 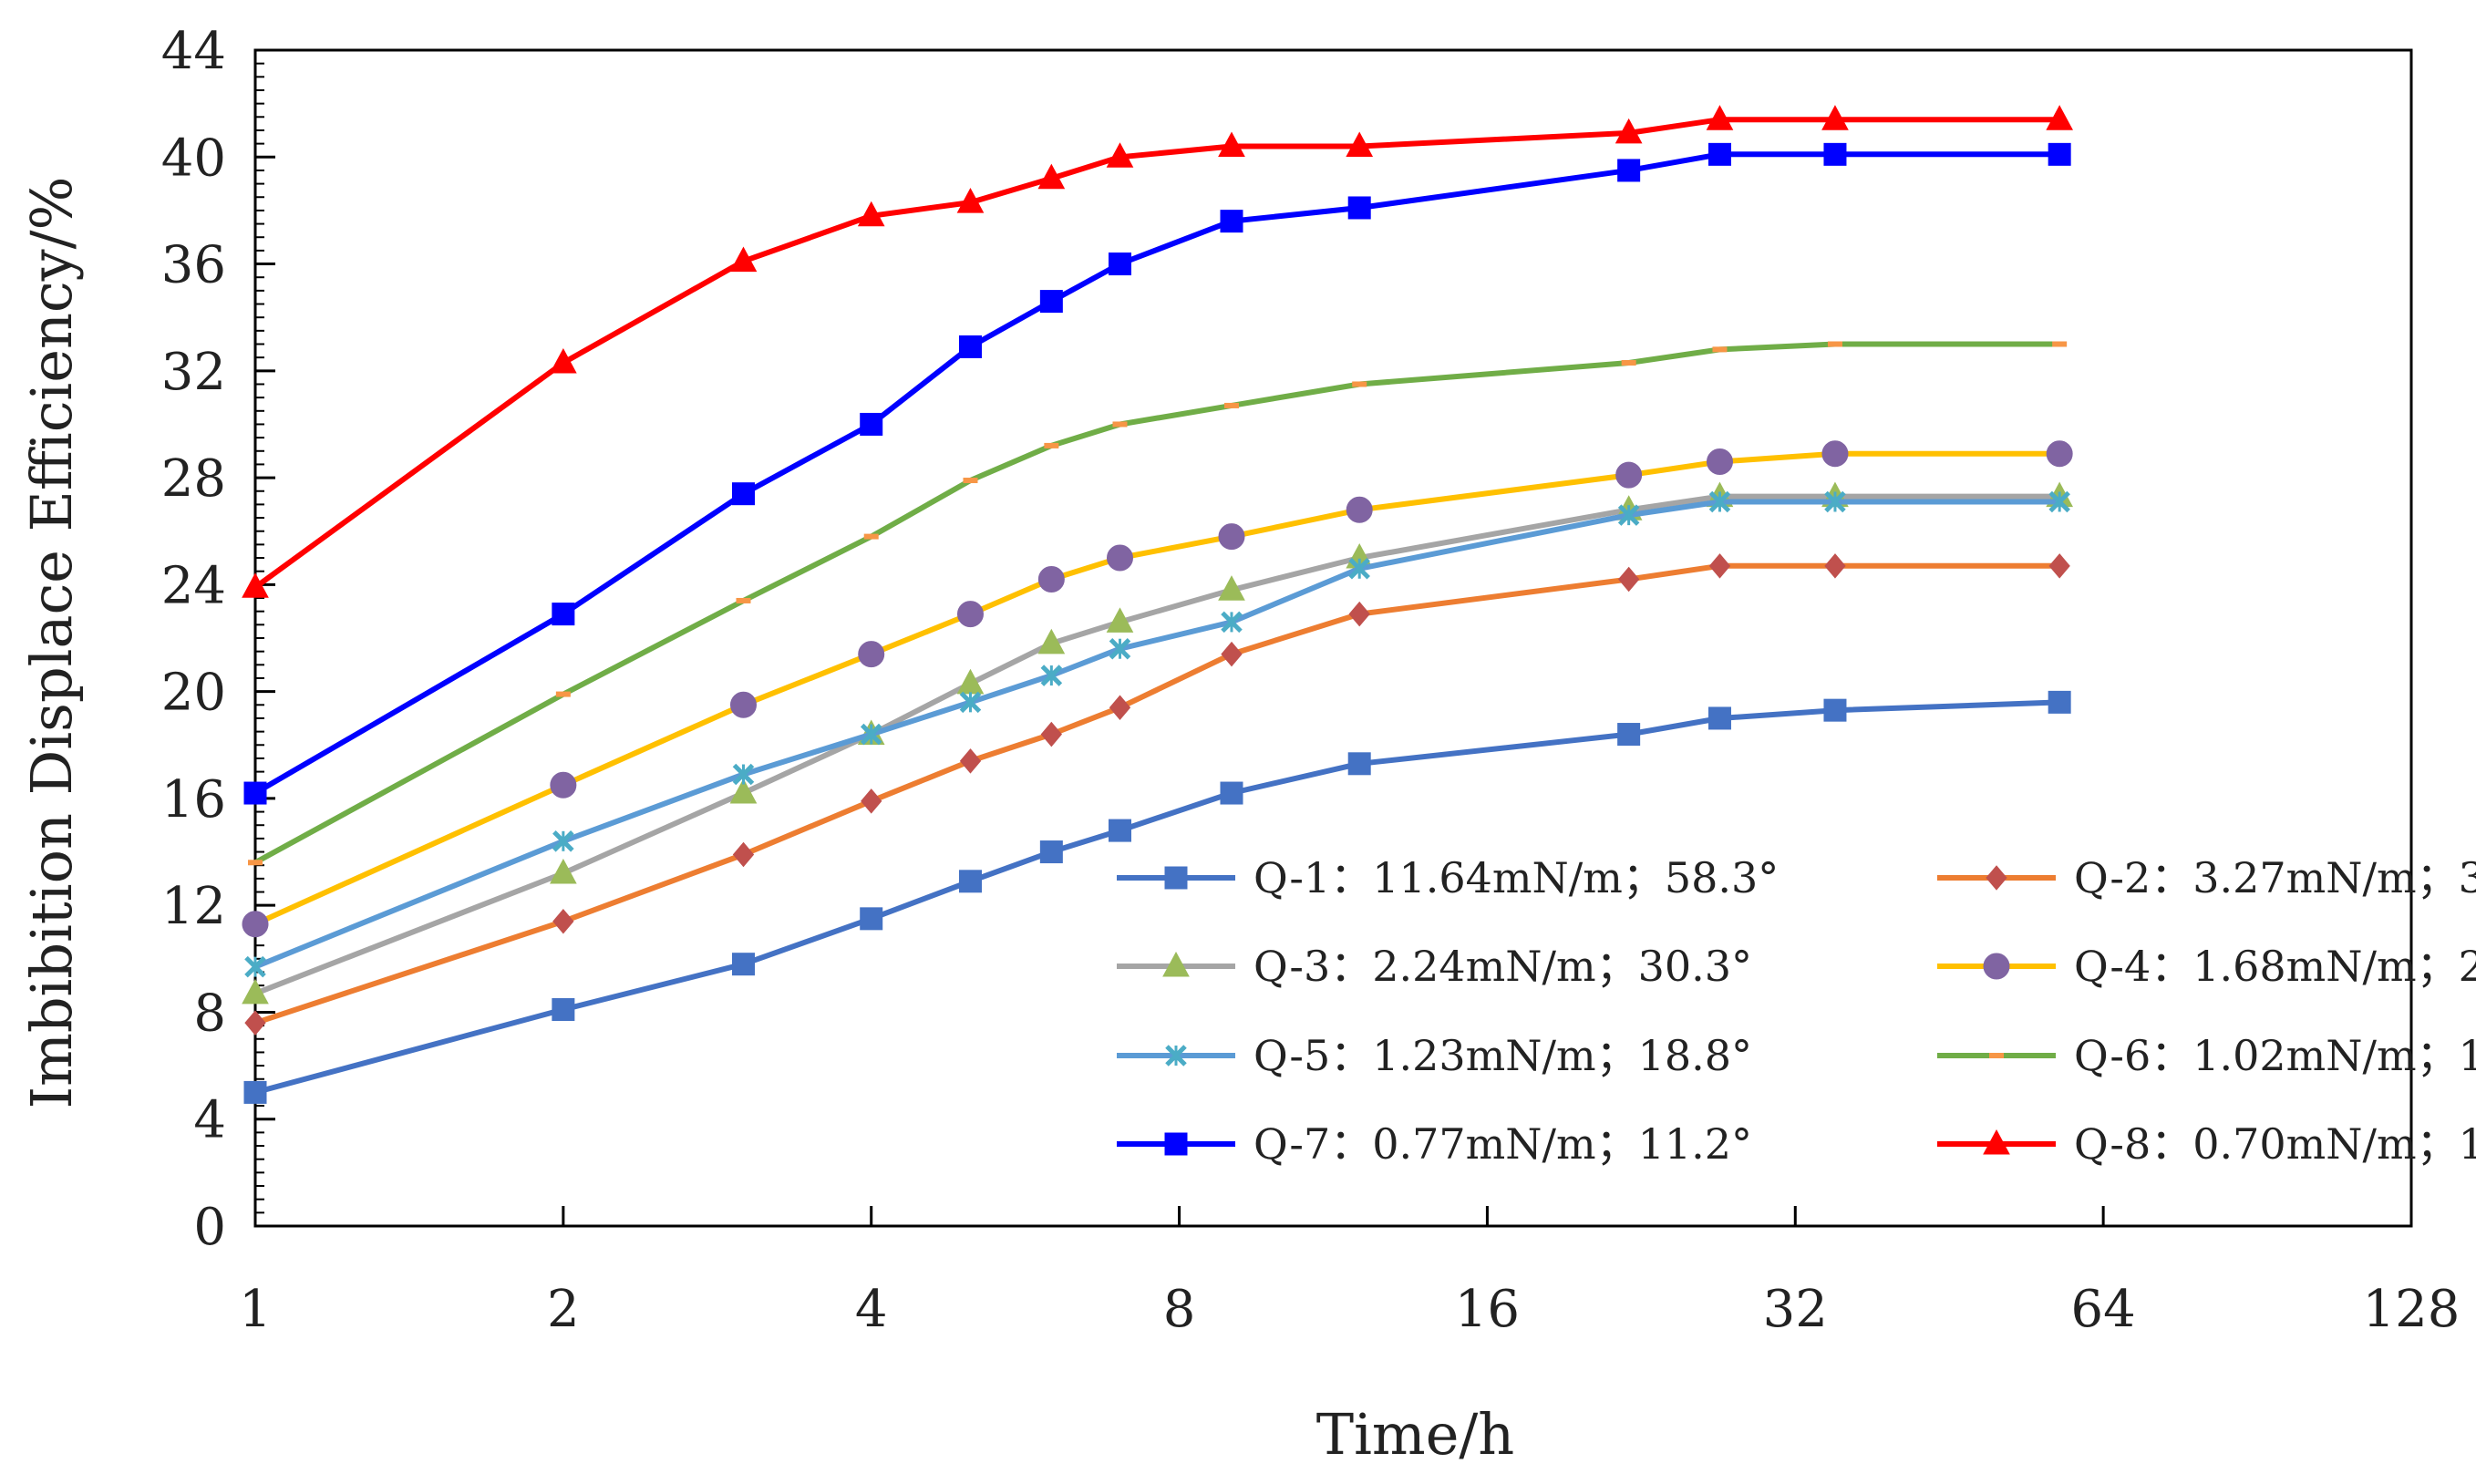 What do you see at coordinates (210, 1014) in the screenshot?
I see `y-tick-label: 8` at bounding box center [210, 1014].